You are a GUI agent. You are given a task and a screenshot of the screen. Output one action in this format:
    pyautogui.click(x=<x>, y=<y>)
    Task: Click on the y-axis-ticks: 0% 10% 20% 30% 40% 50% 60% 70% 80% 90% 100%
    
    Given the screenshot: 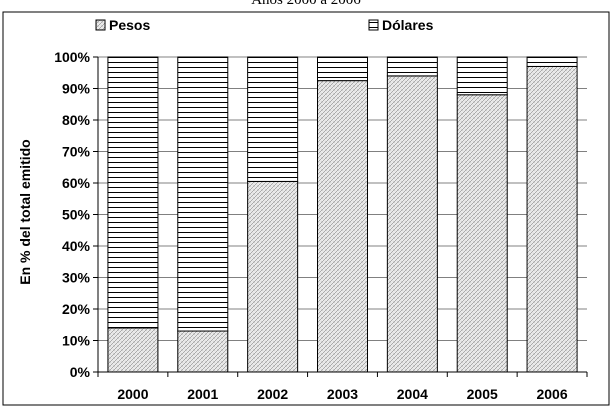 What is the action you would take?
    pyautogui.click(x=76, y=214)
    